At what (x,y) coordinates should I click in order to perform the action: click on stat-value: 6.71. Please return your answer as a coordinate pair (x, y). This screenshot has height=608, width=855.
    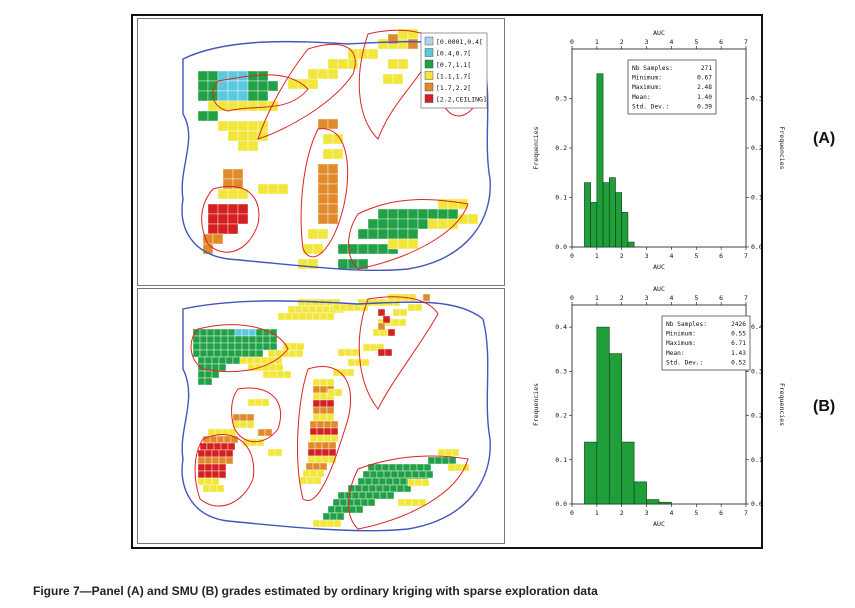
    Looking at the image, I should click on (738, 343).